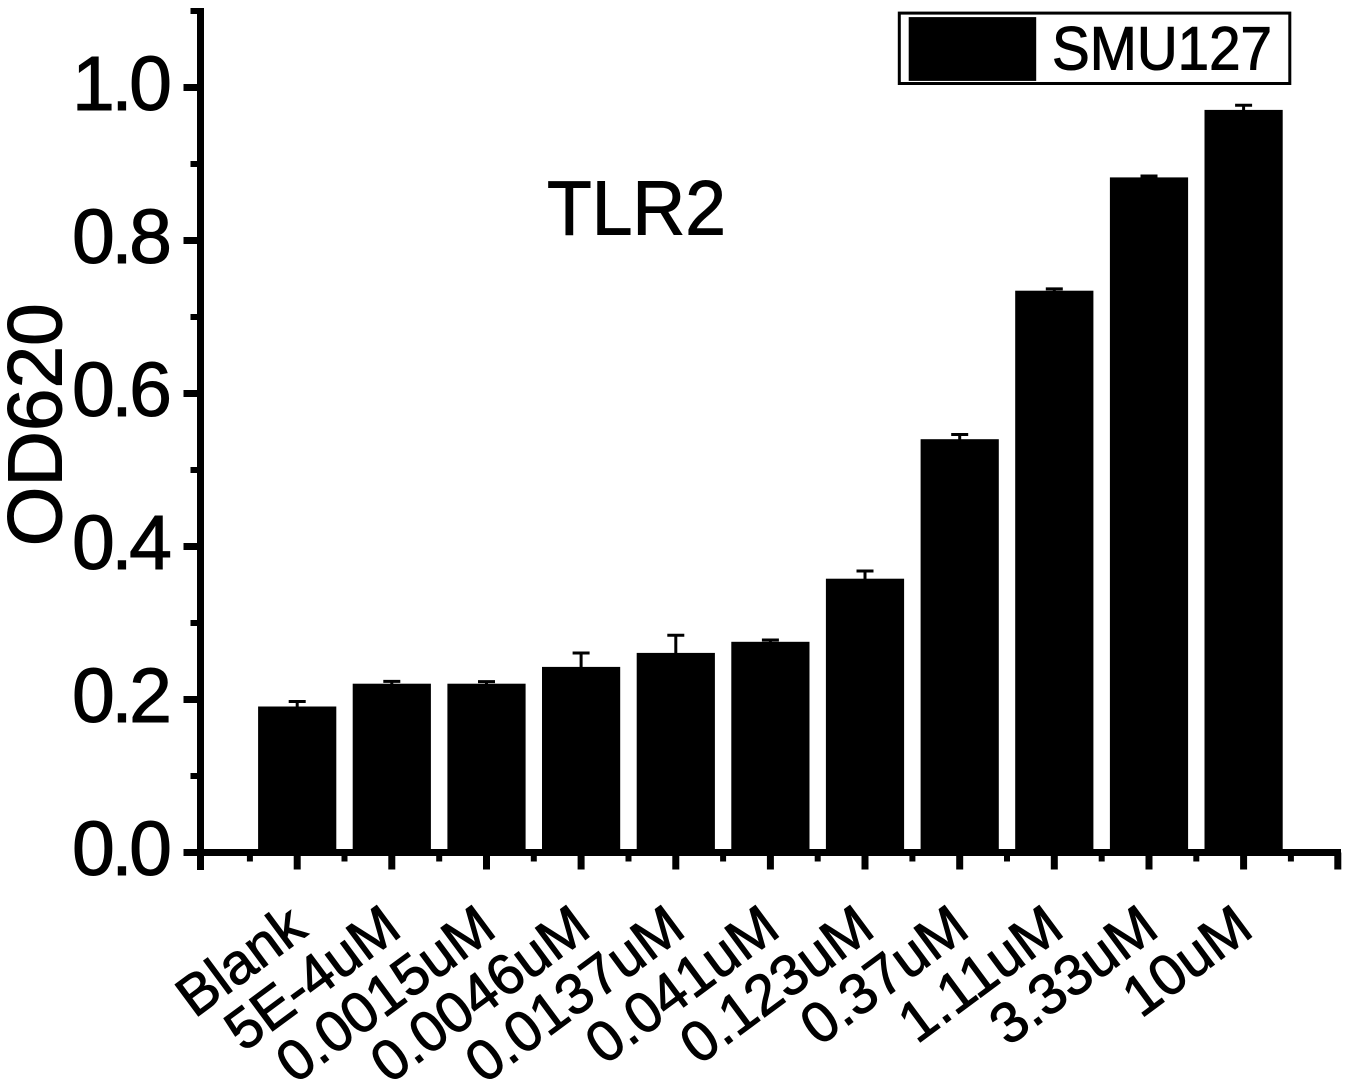 Image resolution: width=1350 pixels, height=1087 pixels. I want to click on svg-text: 0.2, so click(122, 696).